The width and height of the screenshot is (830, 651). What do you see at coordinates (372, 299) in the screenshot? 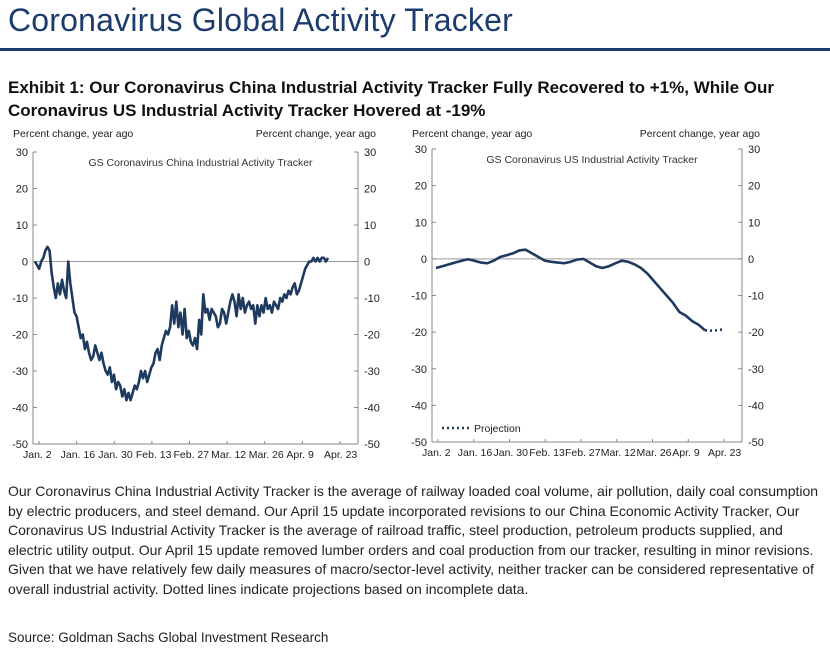
I see `chart1-ytick-label-right: -10` at bounding box center [372, 299].